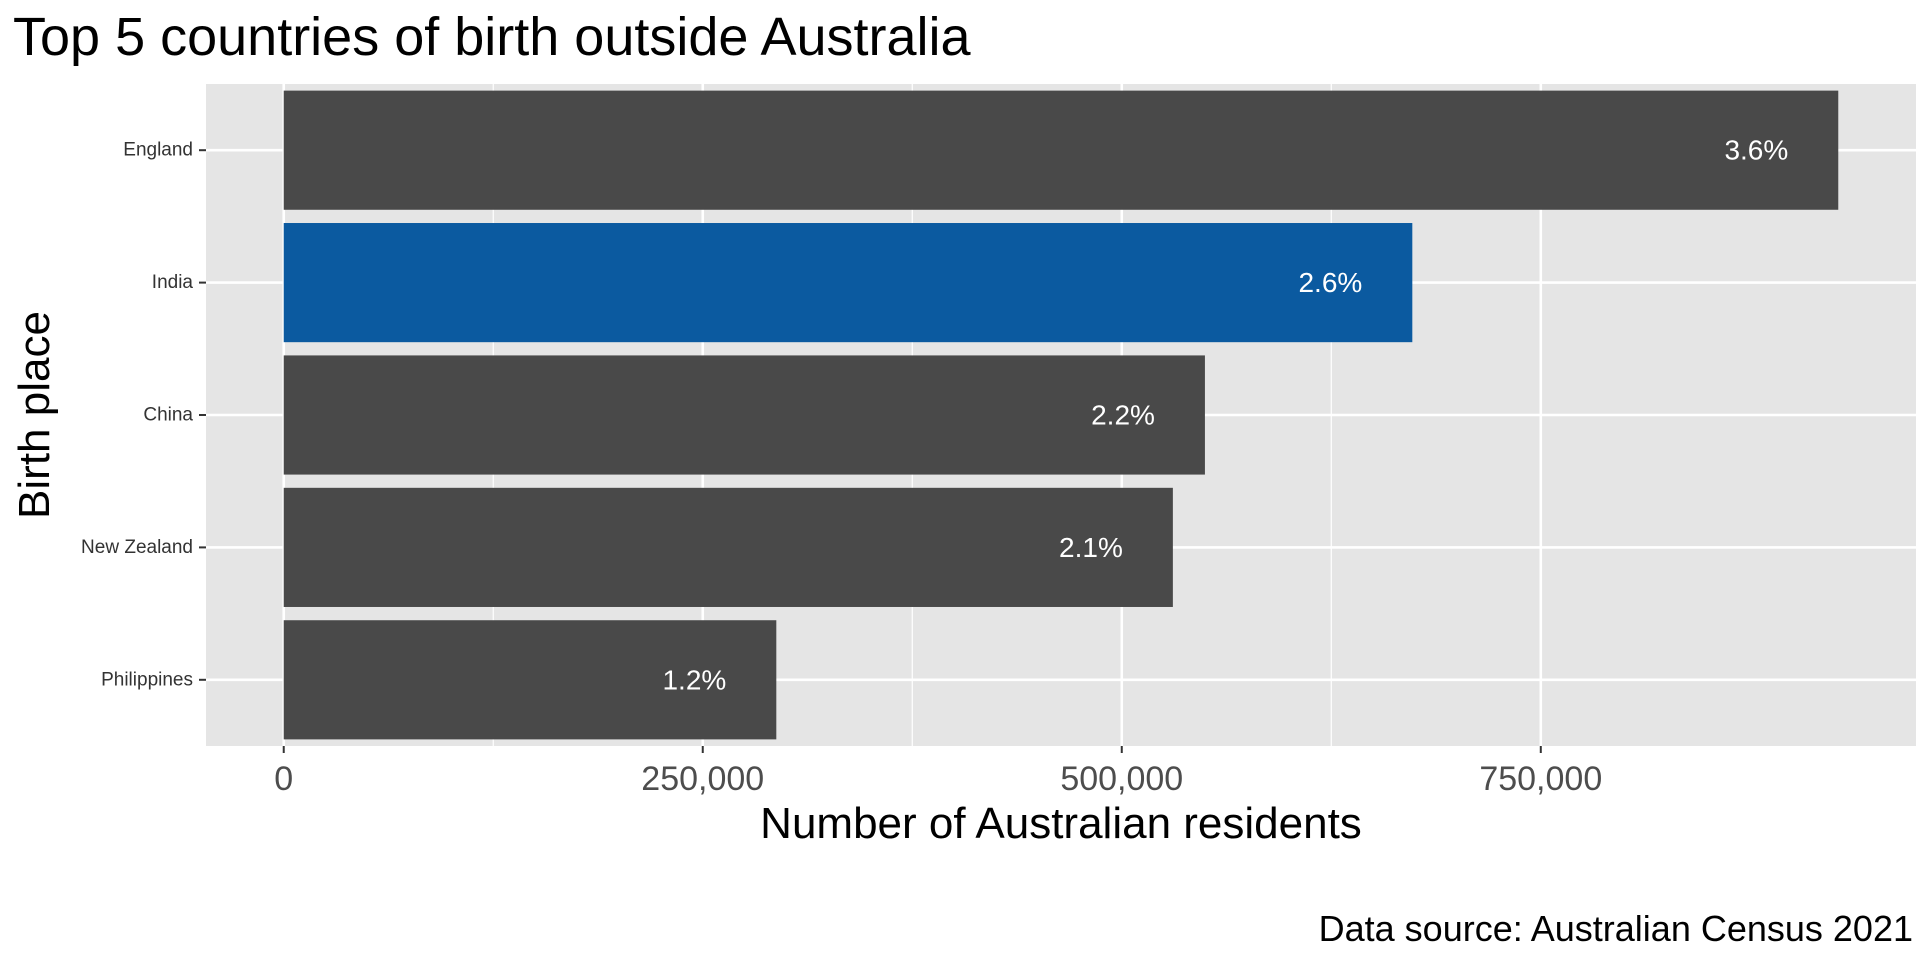 Image resolution: width=1920 pixels, height=960 pixels. Describe the element at coordinates (283, 779) in the screenshot. I see `x-tick-label: 0` at that location.